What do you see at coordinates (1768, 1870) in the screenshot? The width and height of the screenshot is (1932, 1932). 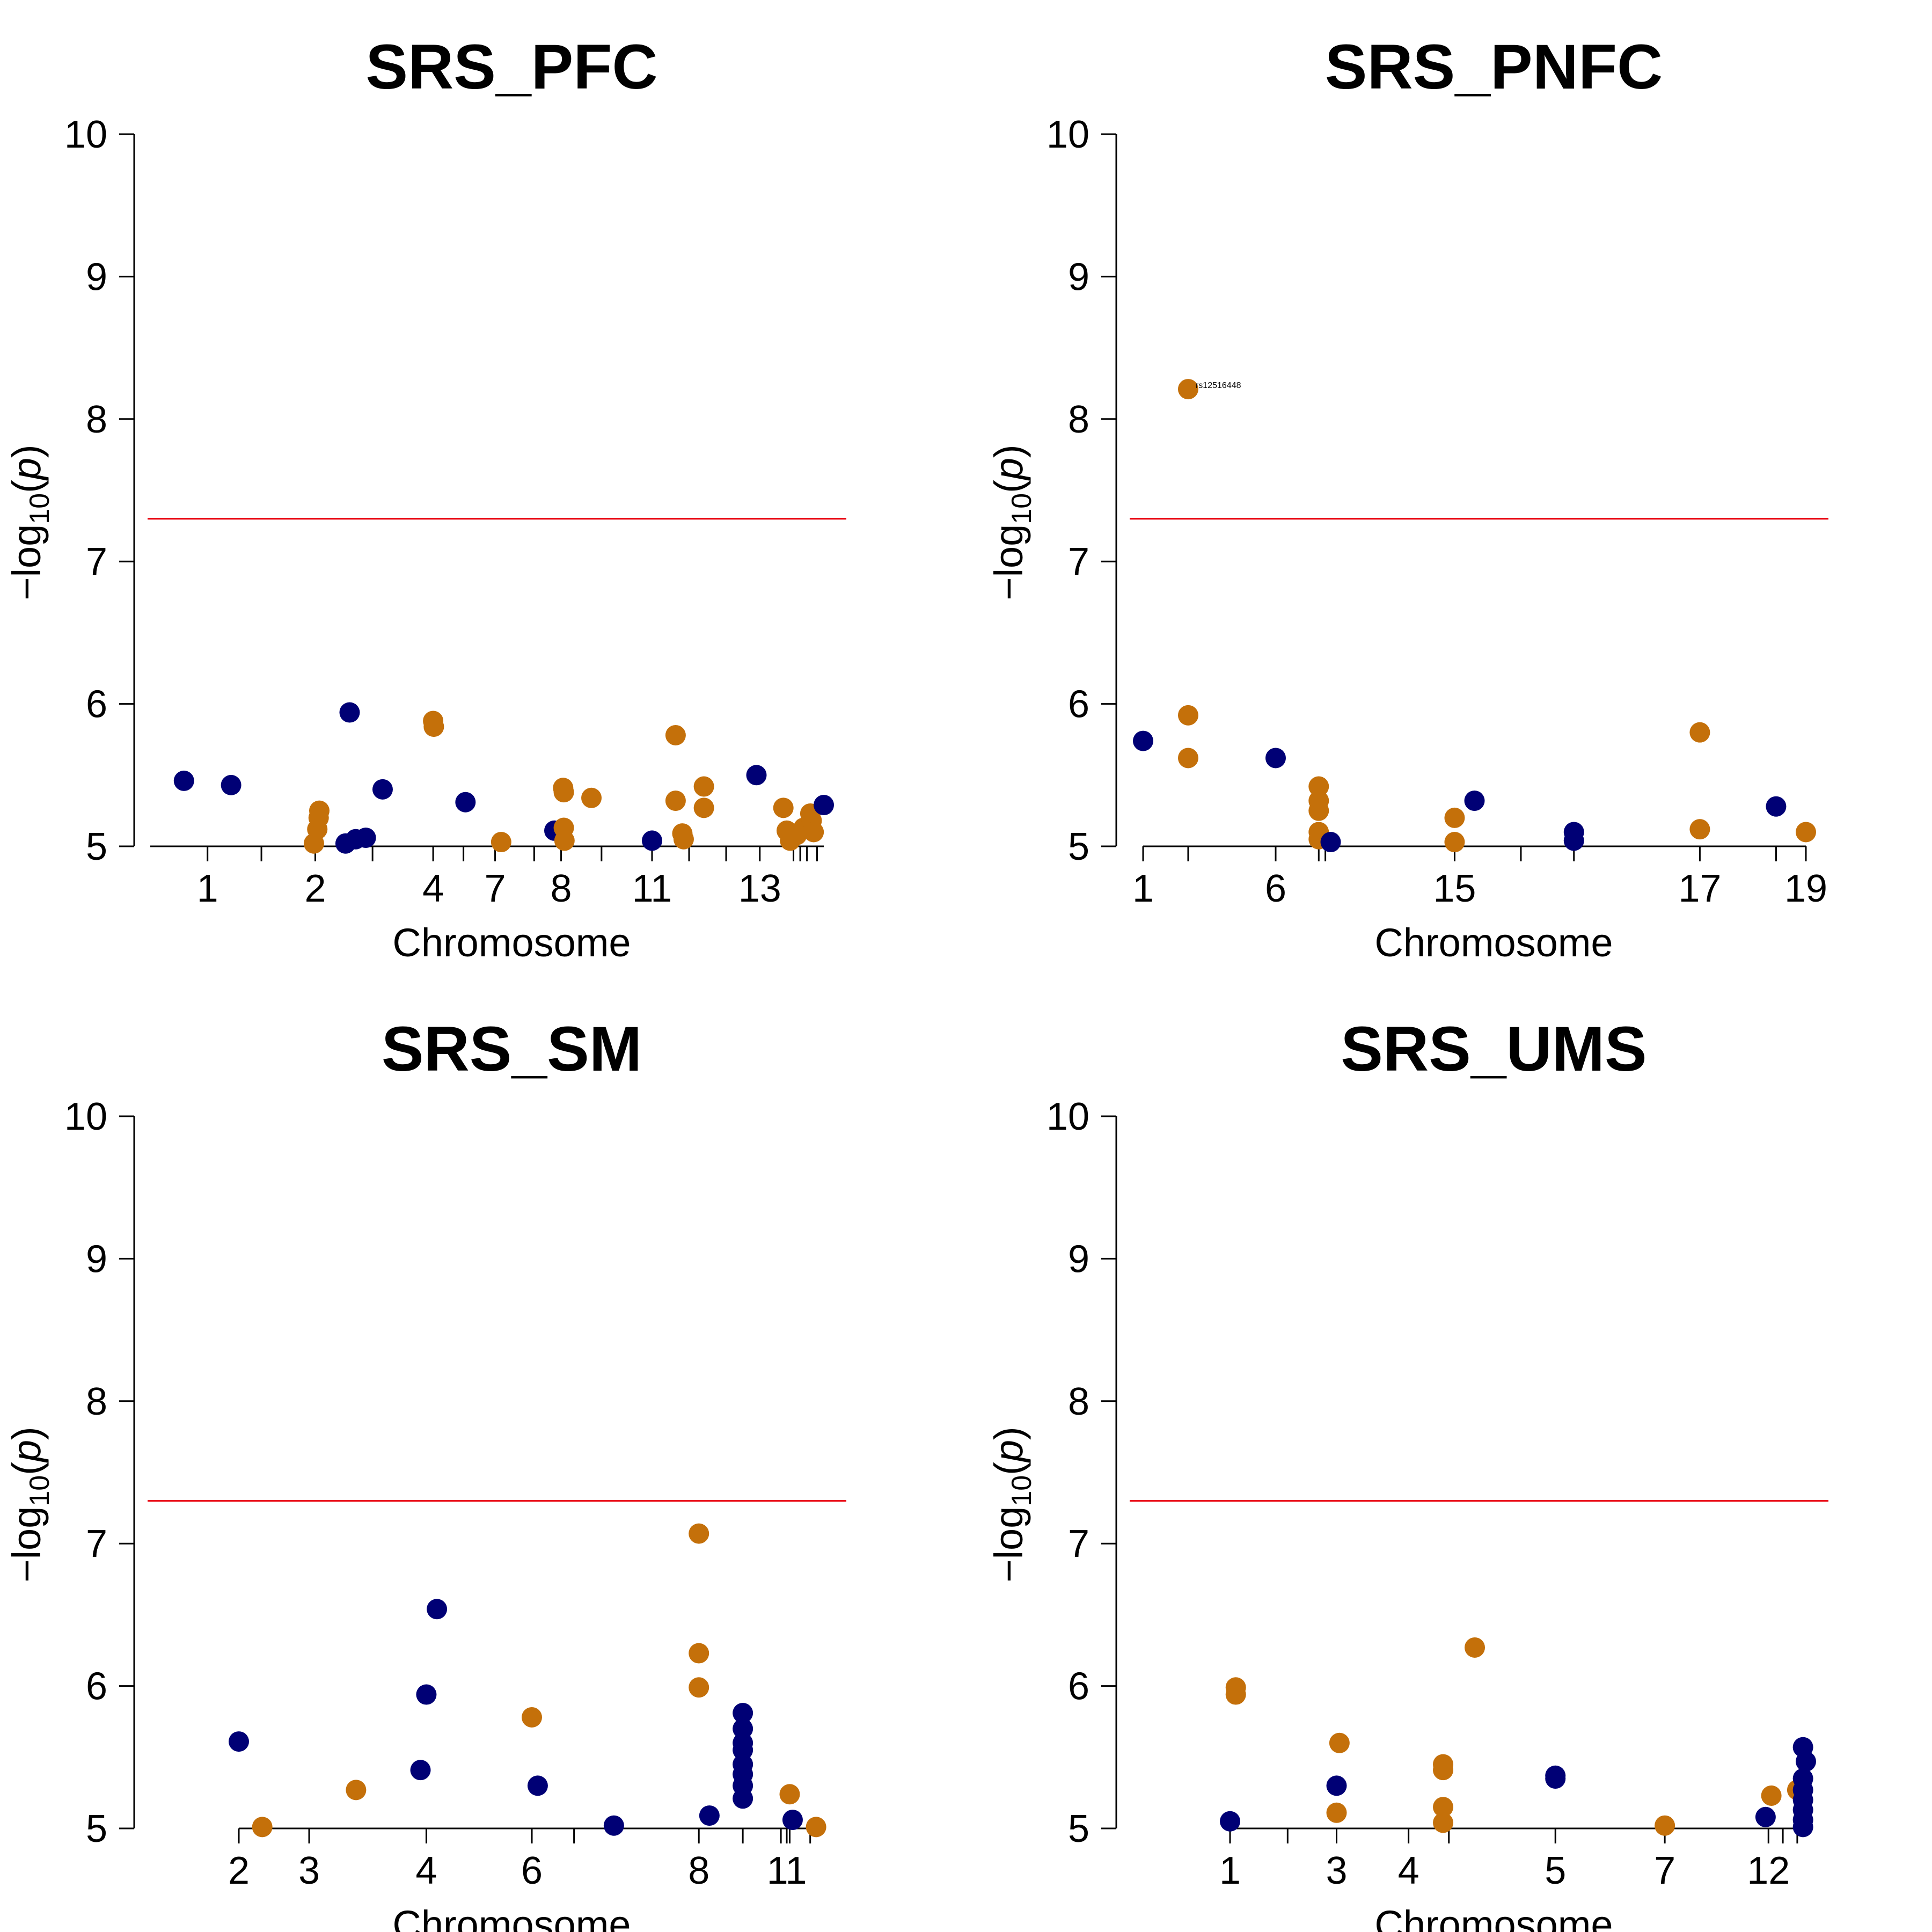 I see `x-tick-label: 12` at bounding box center [1768, 1870].